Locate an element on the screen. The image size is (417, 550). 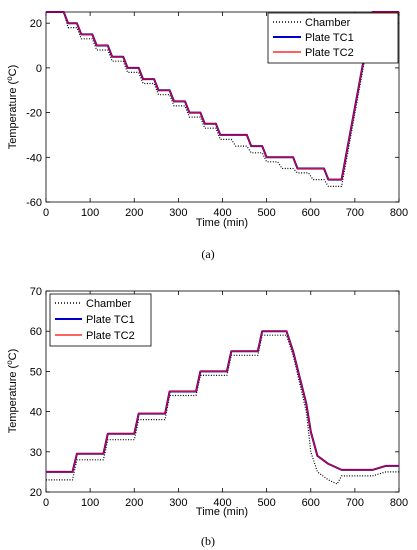
x-axis-label-b: Time (min) is located at coordinates (222, 512).